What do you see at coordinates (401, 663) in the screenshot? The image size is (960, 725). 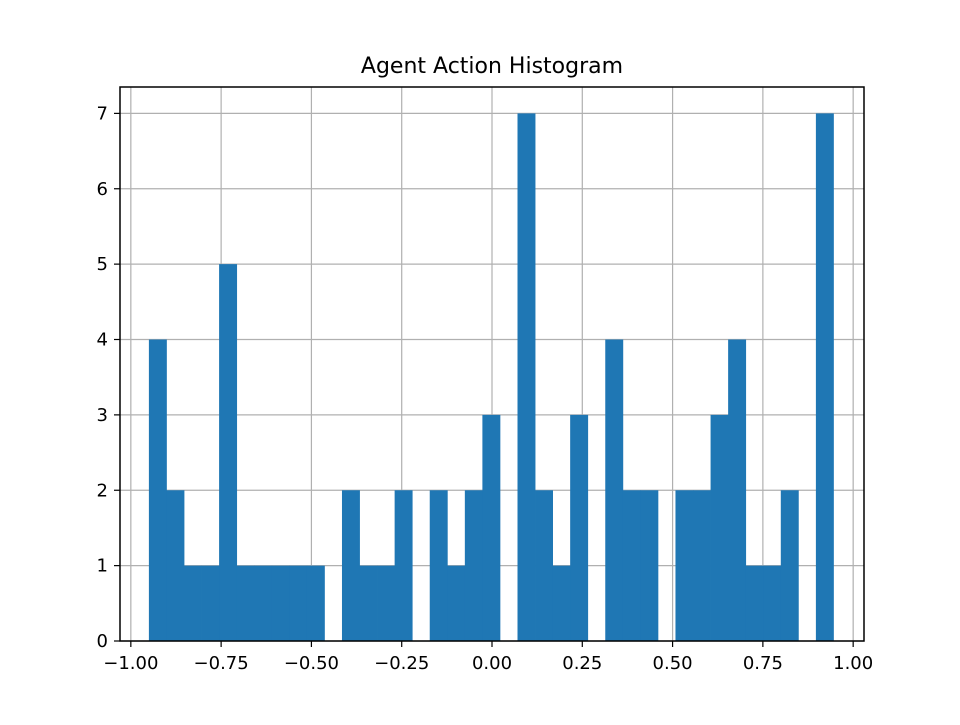 I see `x-tick-label: −0.25` at bounding box center [401, 663].